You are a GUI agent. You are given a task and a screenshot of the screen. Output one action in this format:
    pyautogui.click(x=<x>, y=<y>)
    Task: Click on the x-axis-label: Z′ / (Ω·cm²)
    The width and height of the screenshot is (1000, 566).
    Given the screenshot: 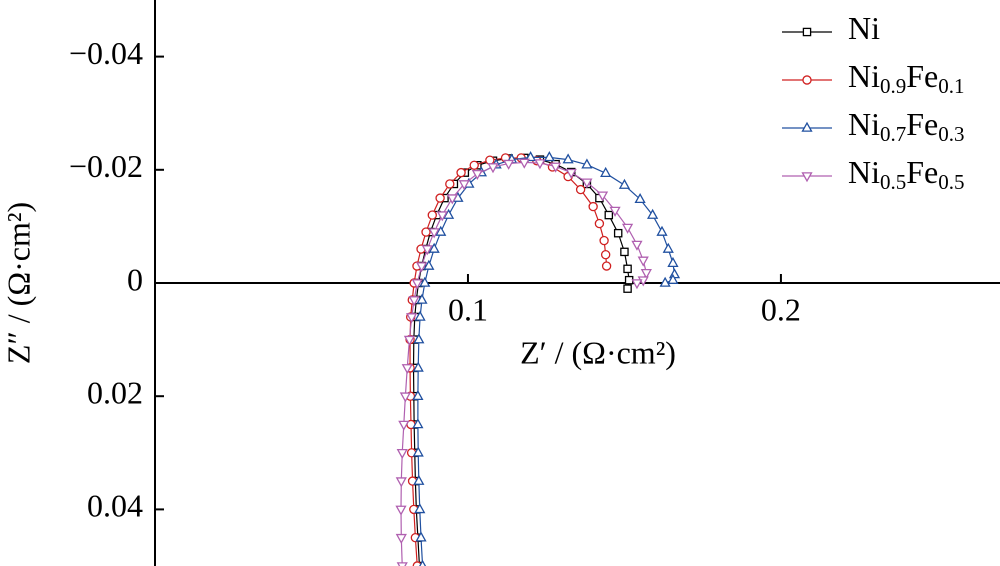 What is the action you would take?
    pyautogui.click(x=598, y=352)
    